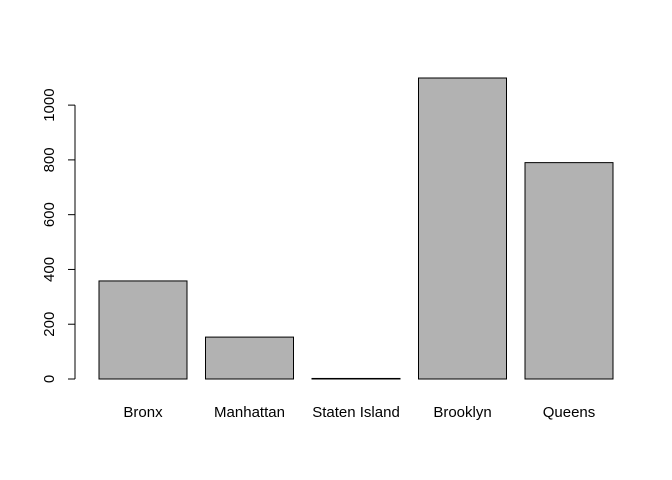 This screenshot has height=480, width=672. Describe the element at coordinates (569, 271) in the screenshot. I see `bar-queens` at that location.